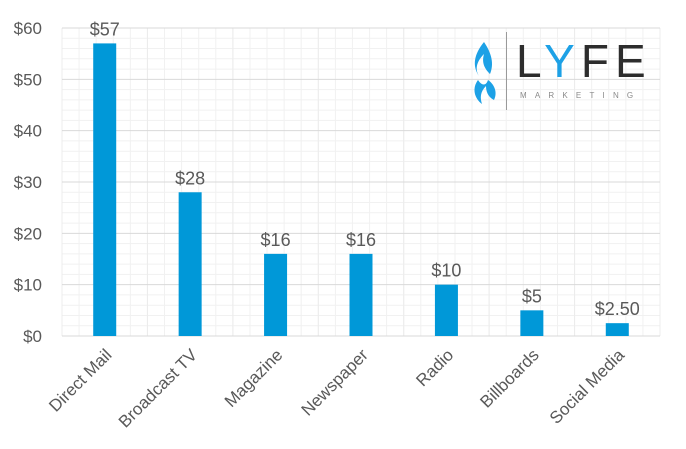  Describe the element at coordinates (587, 386) in the screenshot. I see `category-label: Social Media` at that location.